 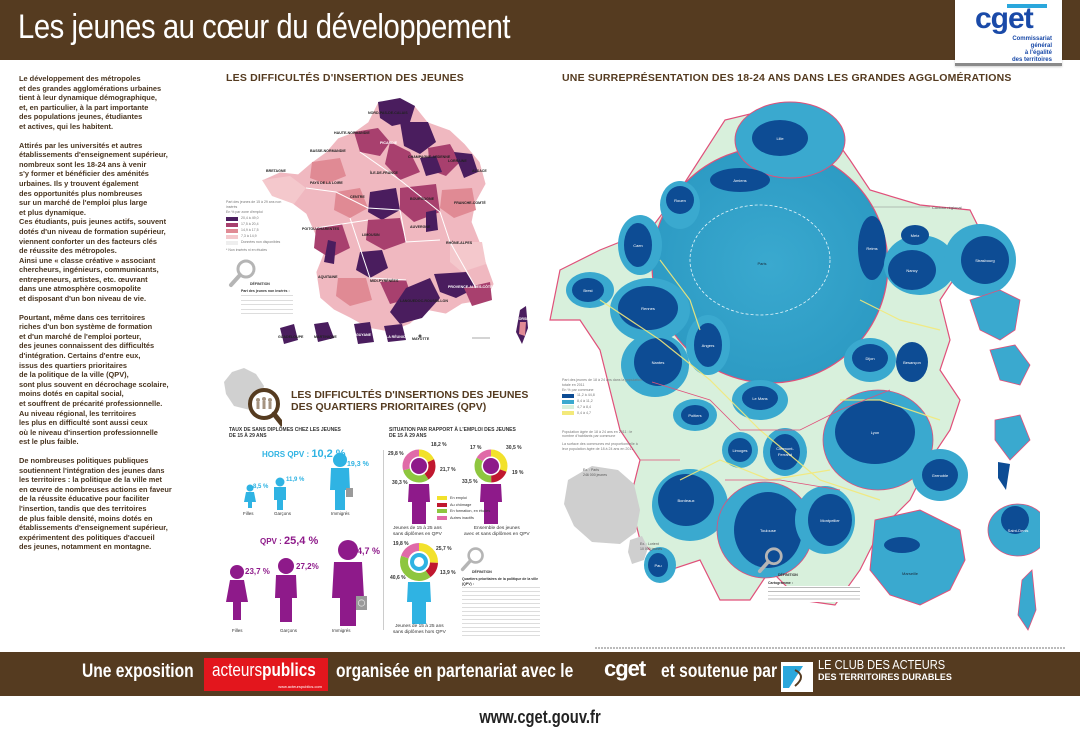 I want to click on legend-row: En formation, en études, so click(x=463, y=511).